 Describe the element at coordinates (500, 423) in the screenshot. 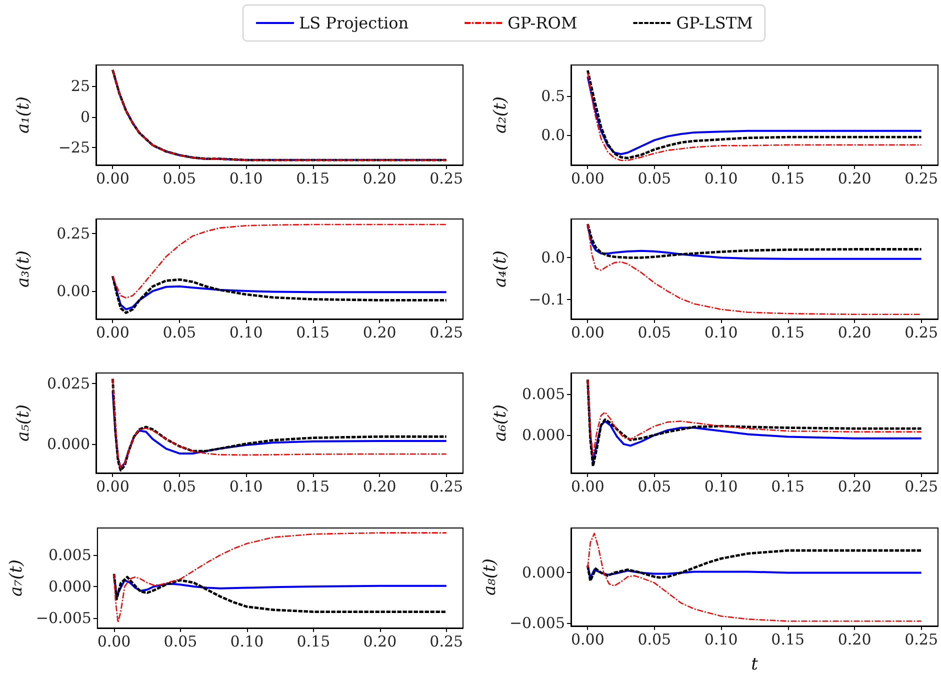

I see `y-axis-title: a₆(t)` at that location.